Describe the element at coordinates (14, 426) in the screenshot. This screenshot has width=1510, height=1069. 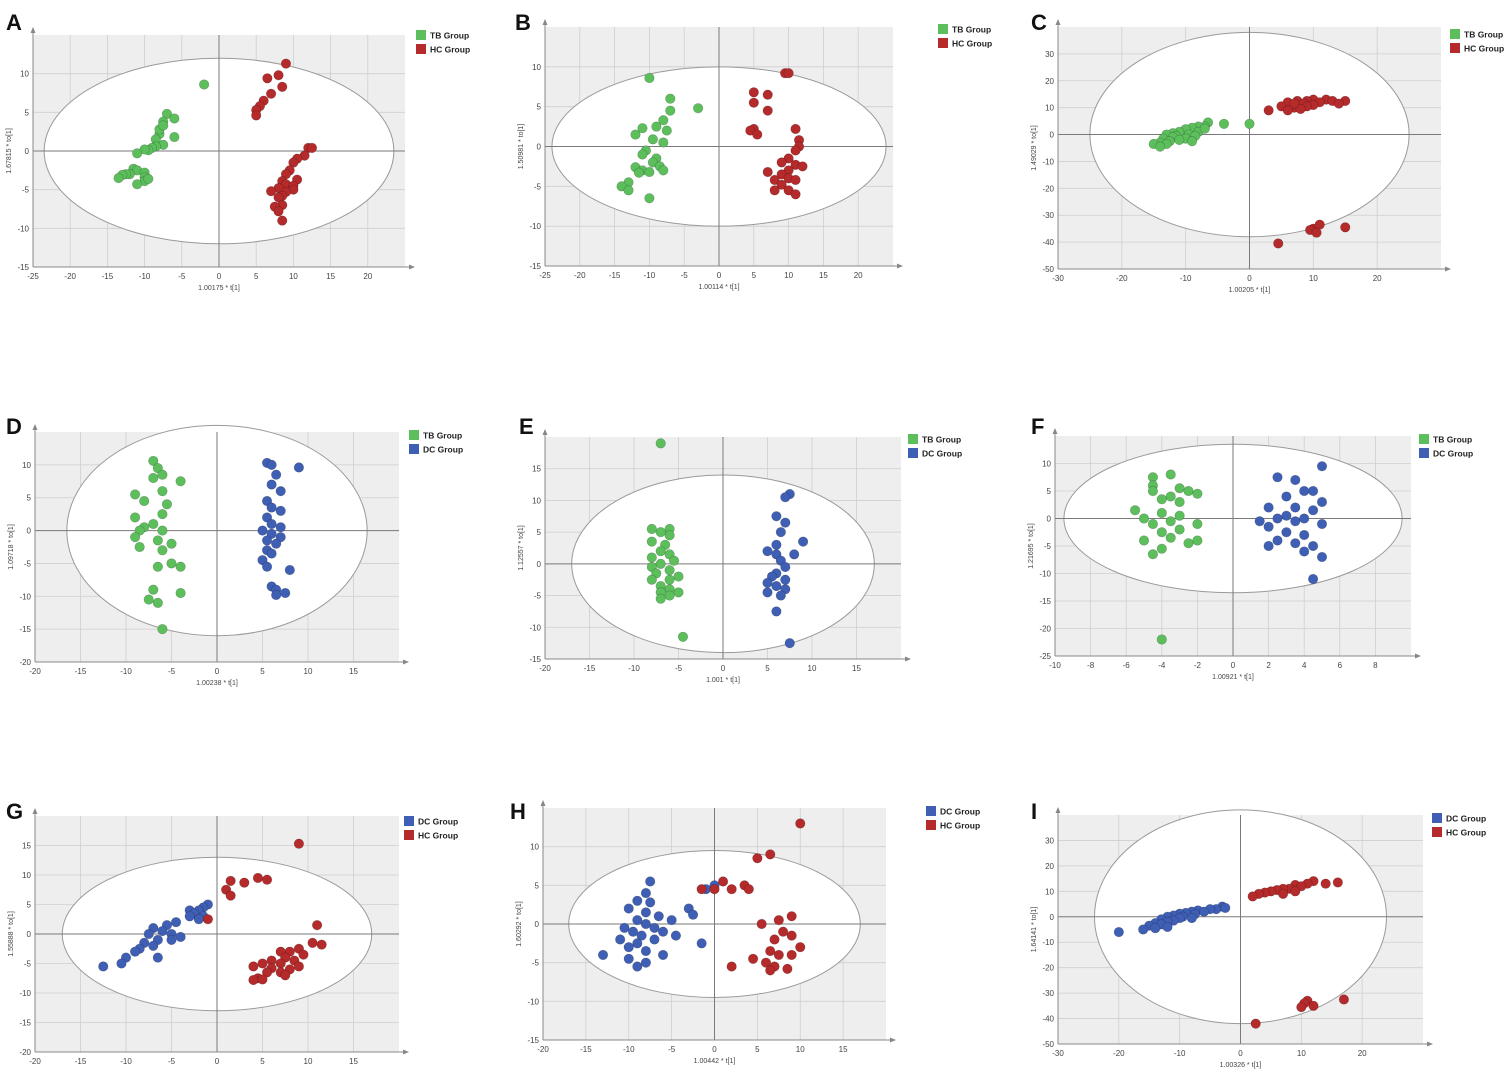
I see `panel-label: D` at that location.